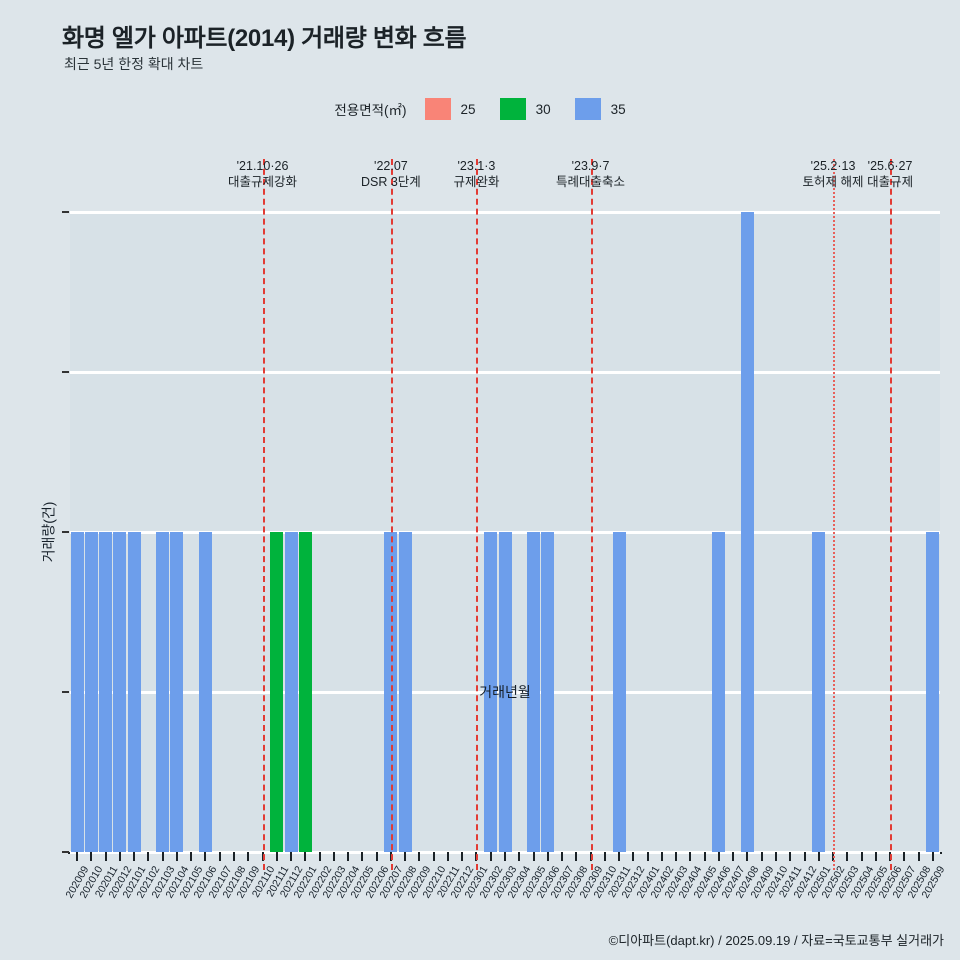  I want to click on annotation-date: '25.6·27, so click(890, 166).